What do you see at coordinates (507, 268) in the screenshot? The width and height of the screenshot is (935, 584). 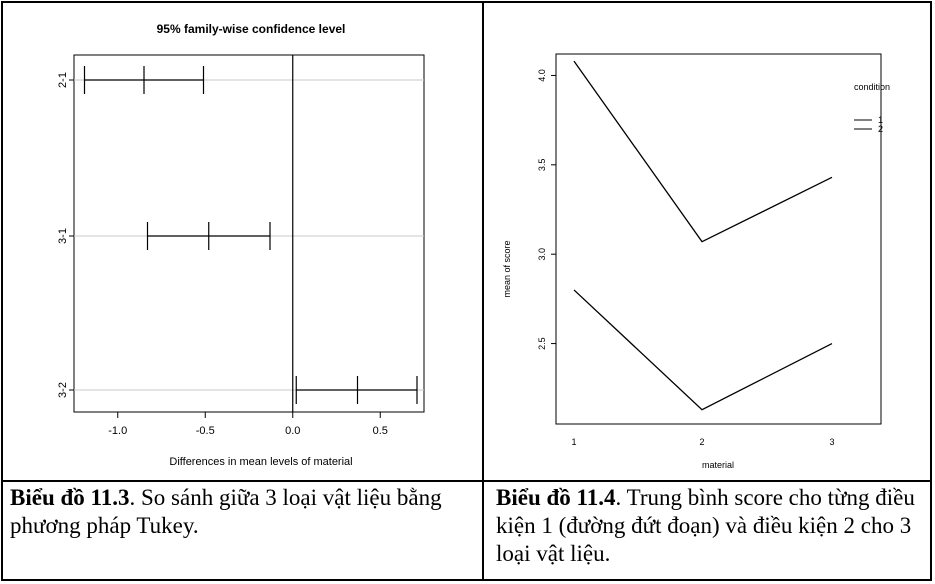 I see `y-axis-label: mean of score` at bounding box center [507, 268].